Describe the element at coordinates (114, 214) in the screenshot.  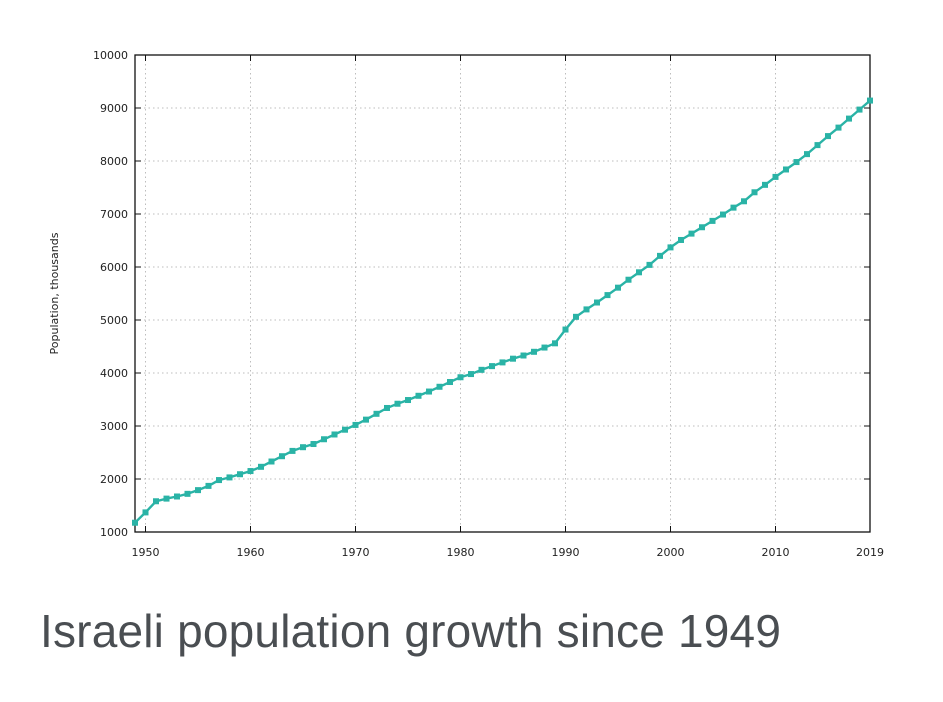
I see `y-tick-label: 7000` at that location.